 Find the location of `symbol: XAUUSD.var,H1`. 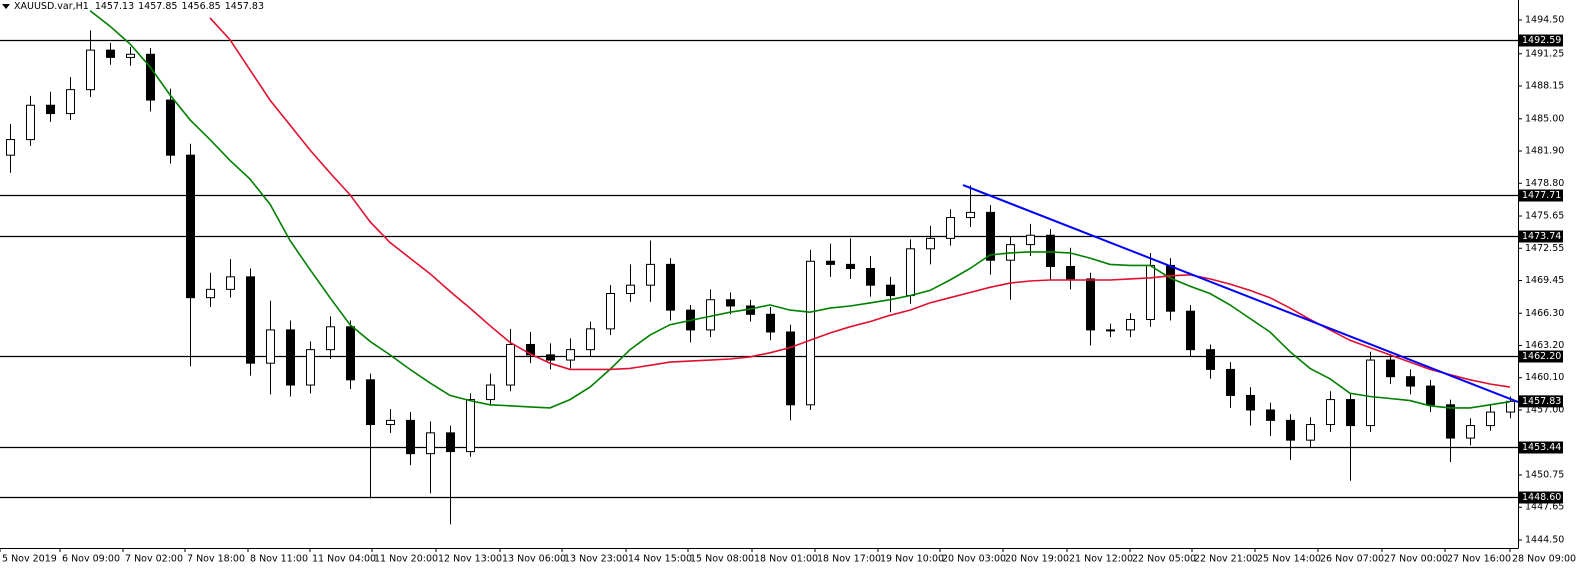

symbol: XAUUSD.var,H1 is located at coordinates (51, 6).